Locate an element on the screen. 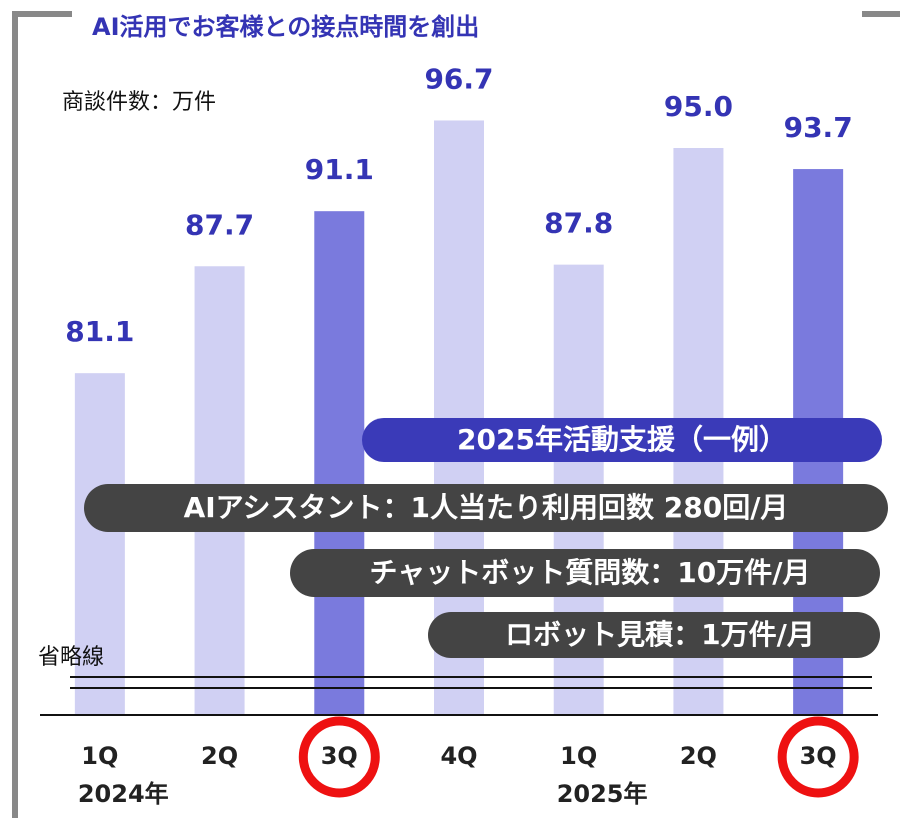 The width and height of the screenshot is (908, 818). item-text: AIアシスタント：1人当たり利用回数 280回/月 is located at coordinates (486, 507).